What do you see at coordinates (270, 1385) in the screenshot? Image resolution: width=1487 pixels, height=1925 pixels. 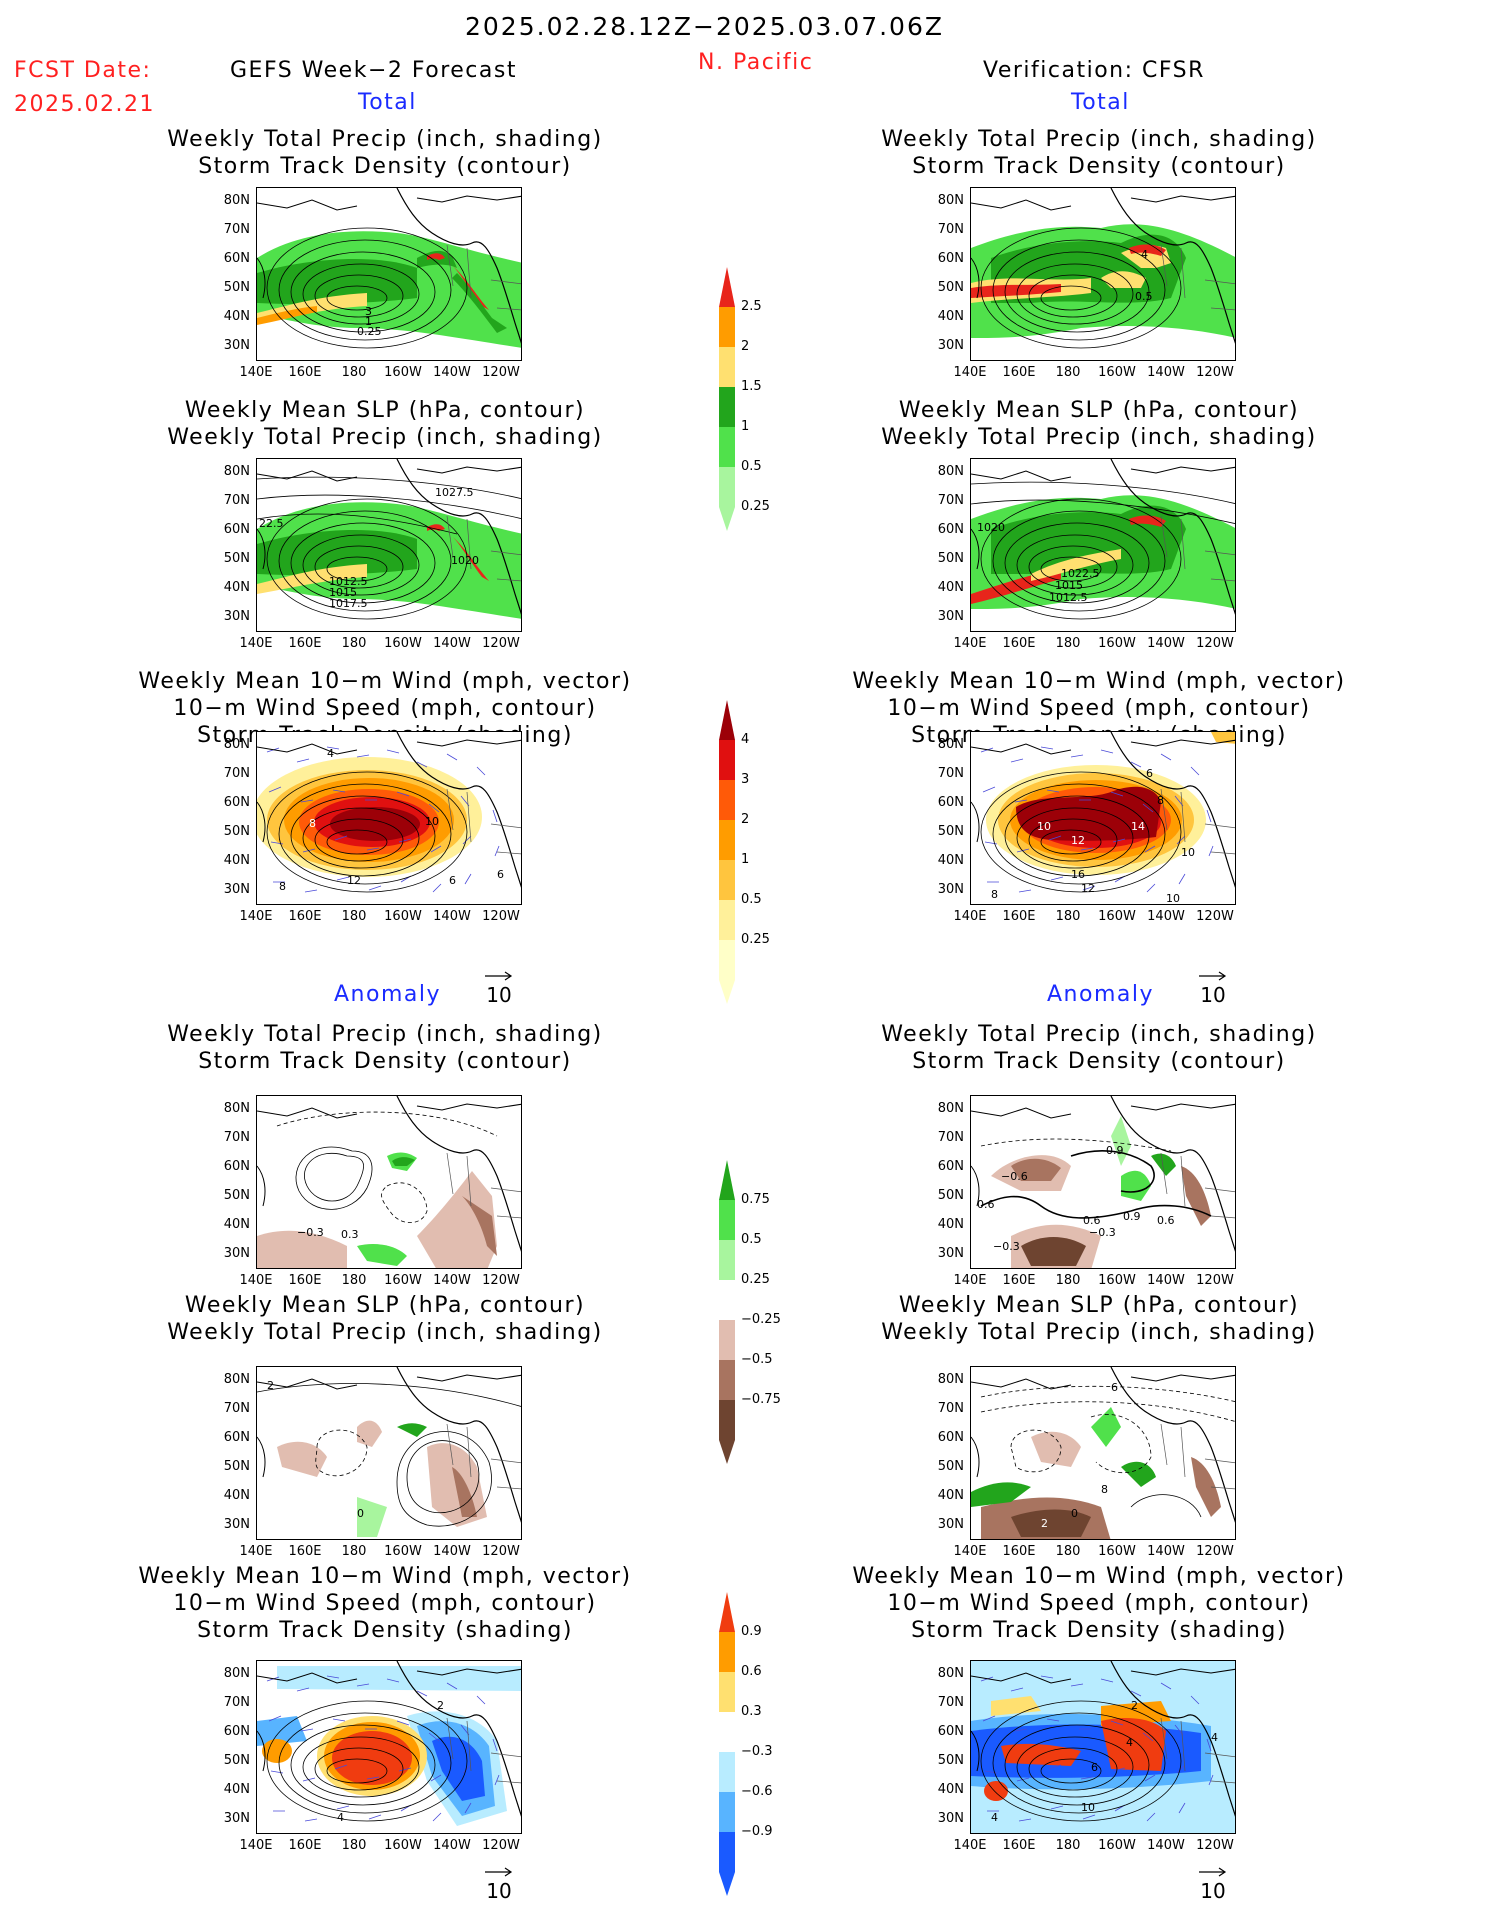 I see `contour-label: 2` at bounding box center [270, 1385].